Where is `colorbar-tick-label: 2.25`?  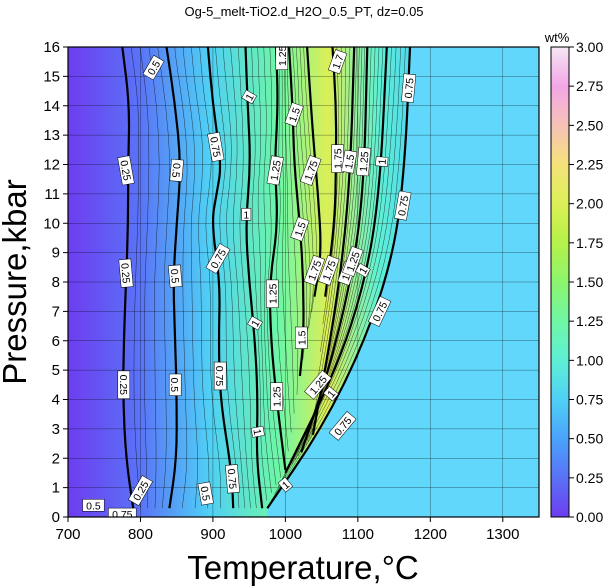 colorbar-tick-label: 2.25 is located at coordinates (589, 165).